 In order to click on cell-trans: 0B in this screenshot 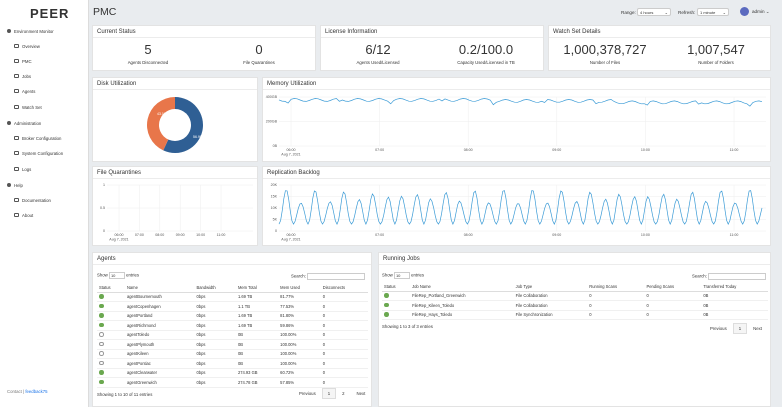, I will do `click(734, 305)`.